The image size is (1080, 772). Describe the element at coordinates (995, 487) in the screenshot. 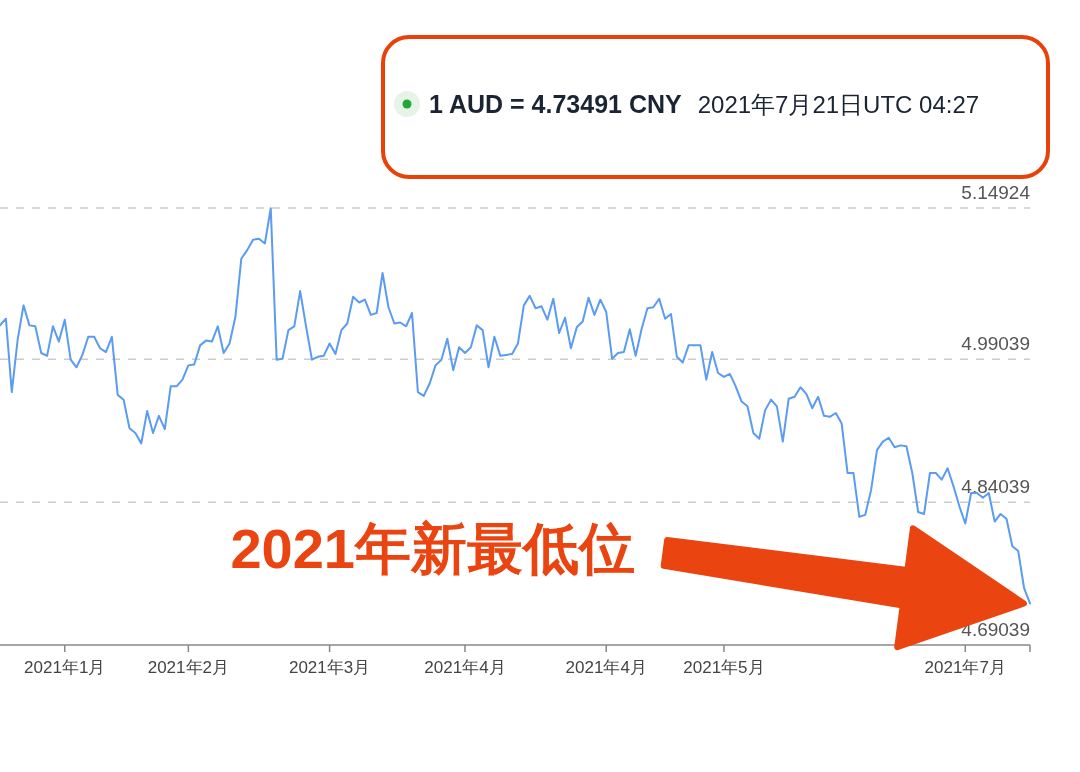

I see `y-tick-label: 4.84039` at that location.